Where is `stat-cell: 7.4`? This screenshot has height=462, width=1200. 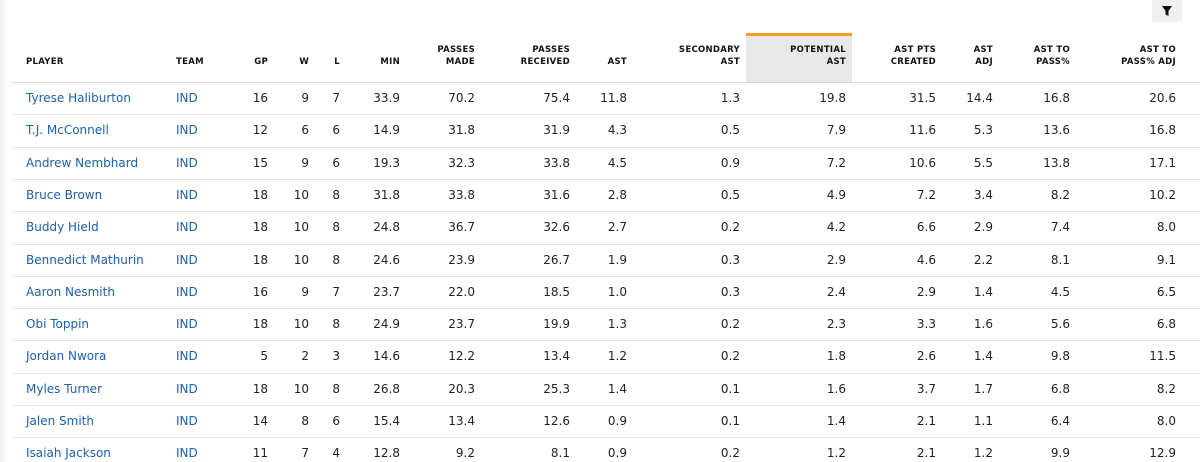 stat-cell: 7.4 is located at coordinates (1060, 227).